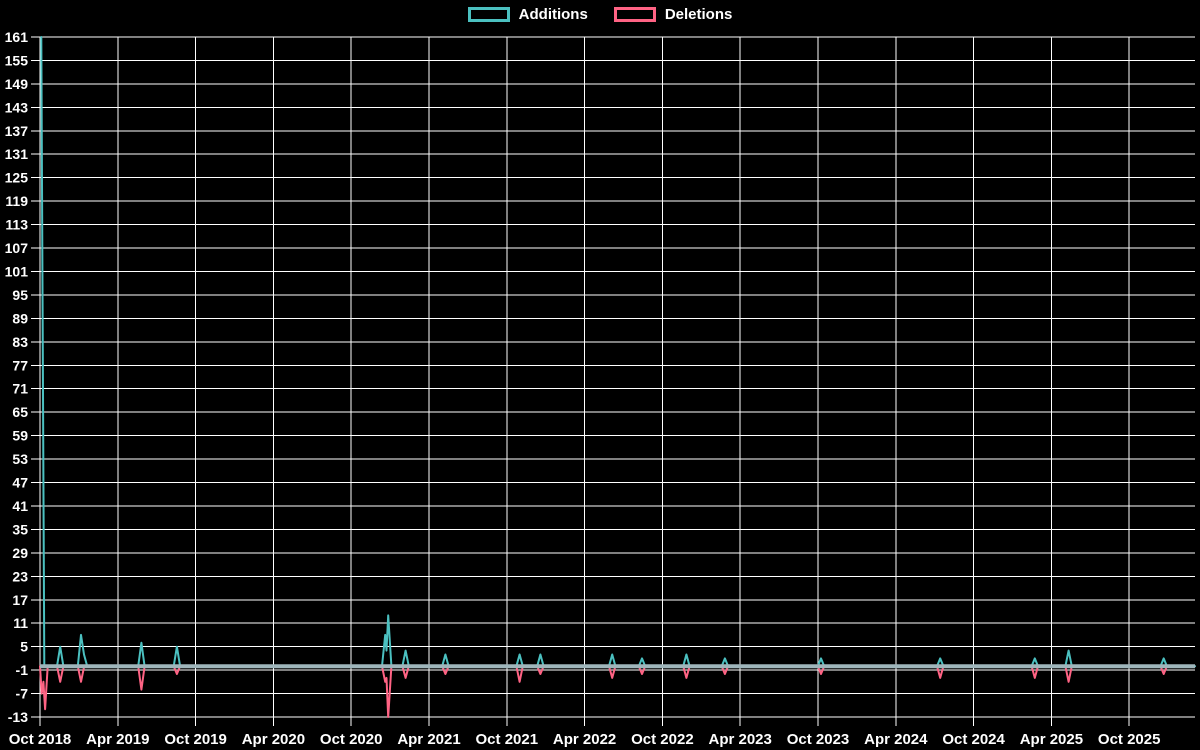 The image size is (1200, 750). Describe the element at coordinates (17, 84) in the screenshot. I see `y-axis-label: 149` at that location.